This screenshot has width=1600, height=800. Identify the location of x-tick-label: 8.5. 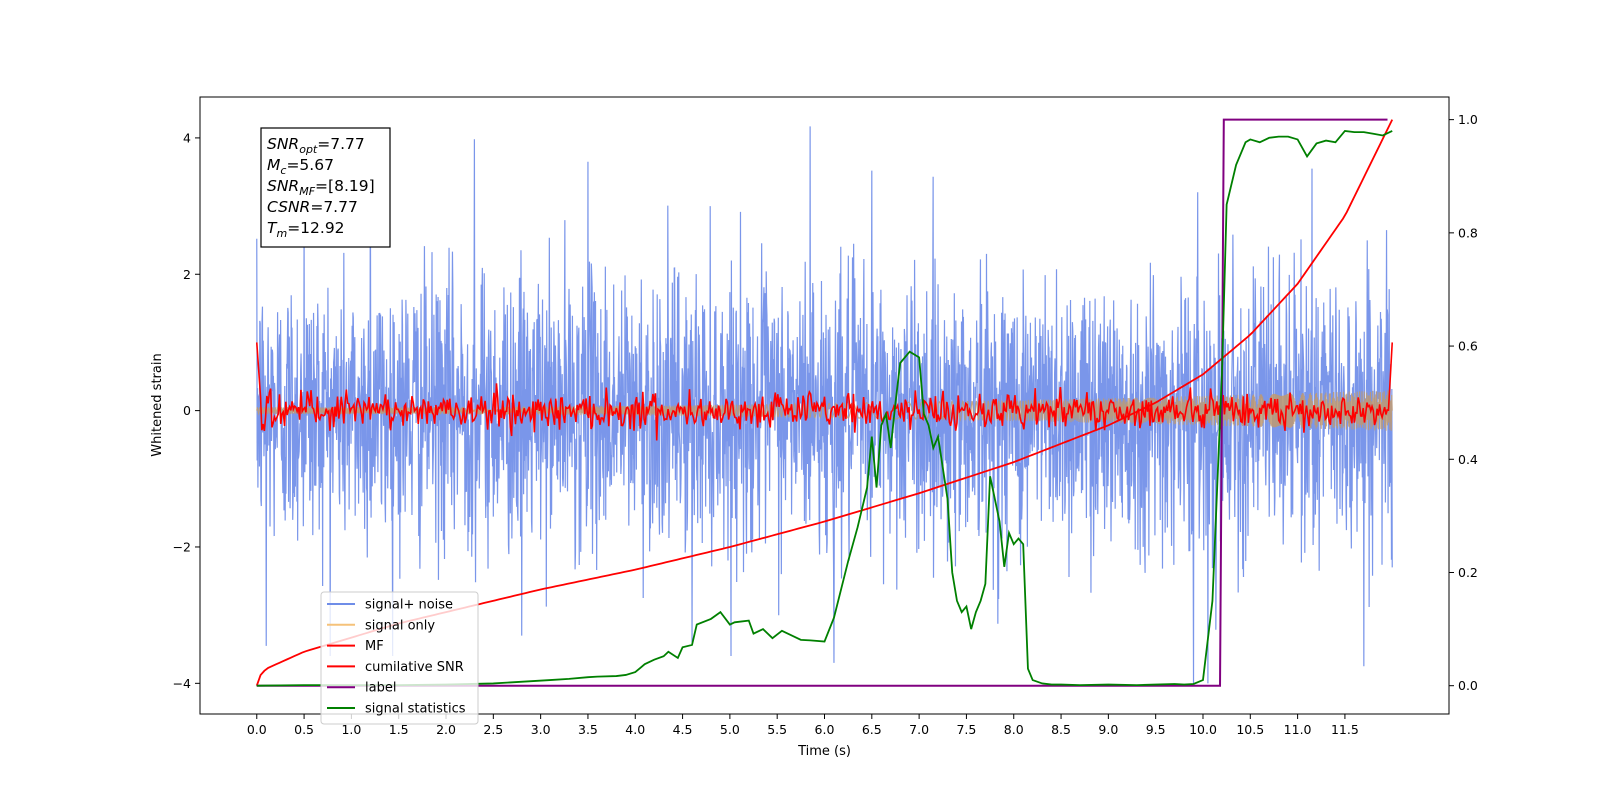
(1061, 729).